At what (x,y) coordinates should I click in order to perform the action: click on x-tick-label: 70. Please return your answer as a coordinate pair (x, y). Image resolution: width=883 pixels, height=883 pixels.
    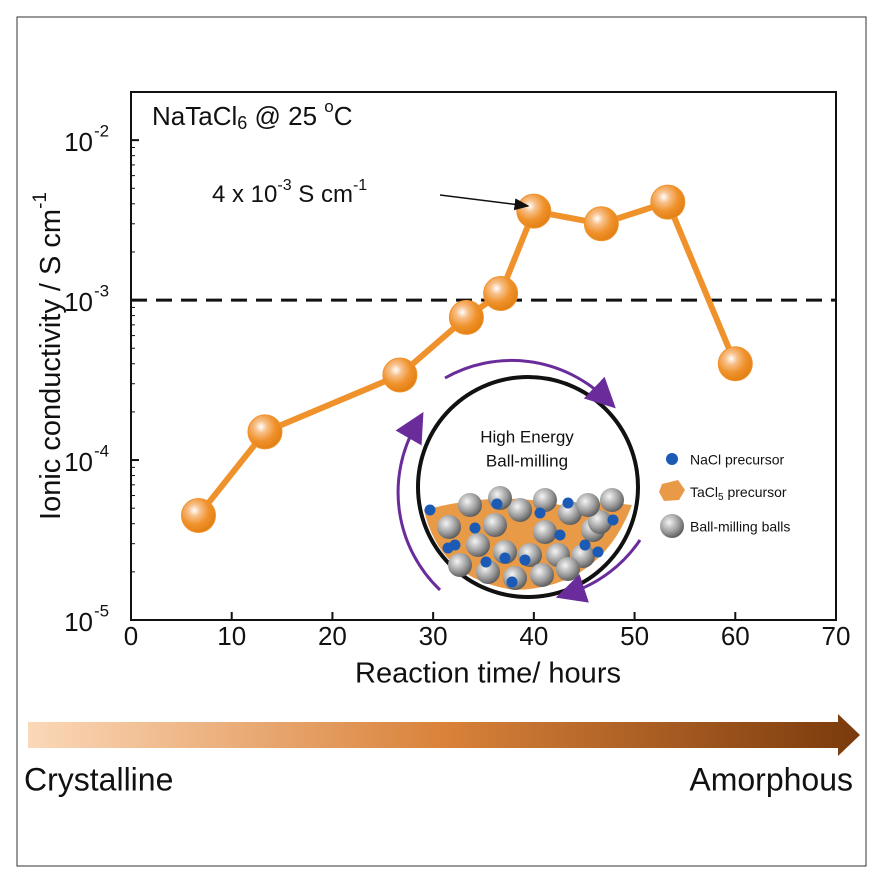
    Looking at the image, I should click on (836, 636).